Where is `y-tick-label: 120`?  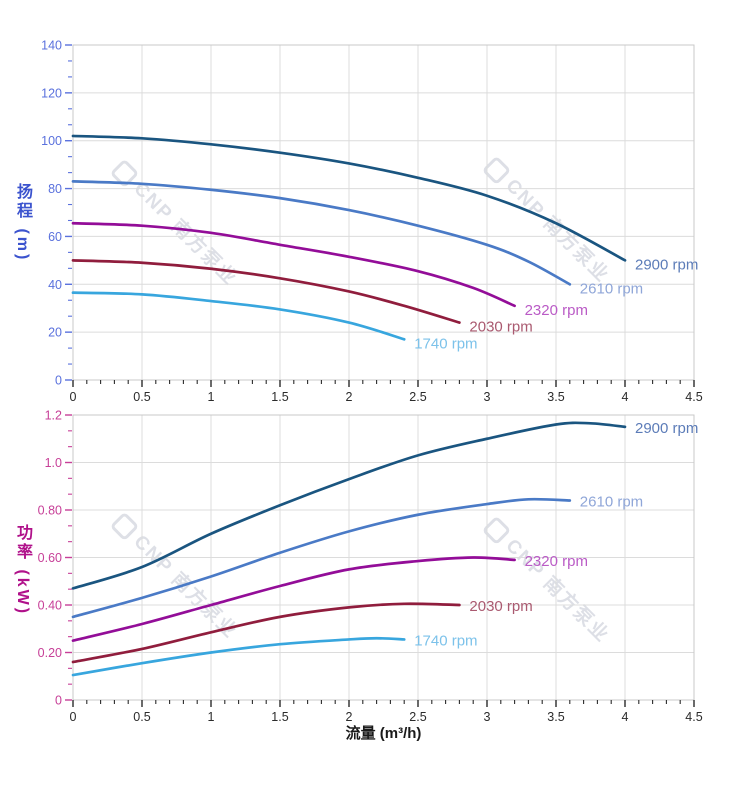
y-tick-label: 120 is located at coordinates (51, 93).